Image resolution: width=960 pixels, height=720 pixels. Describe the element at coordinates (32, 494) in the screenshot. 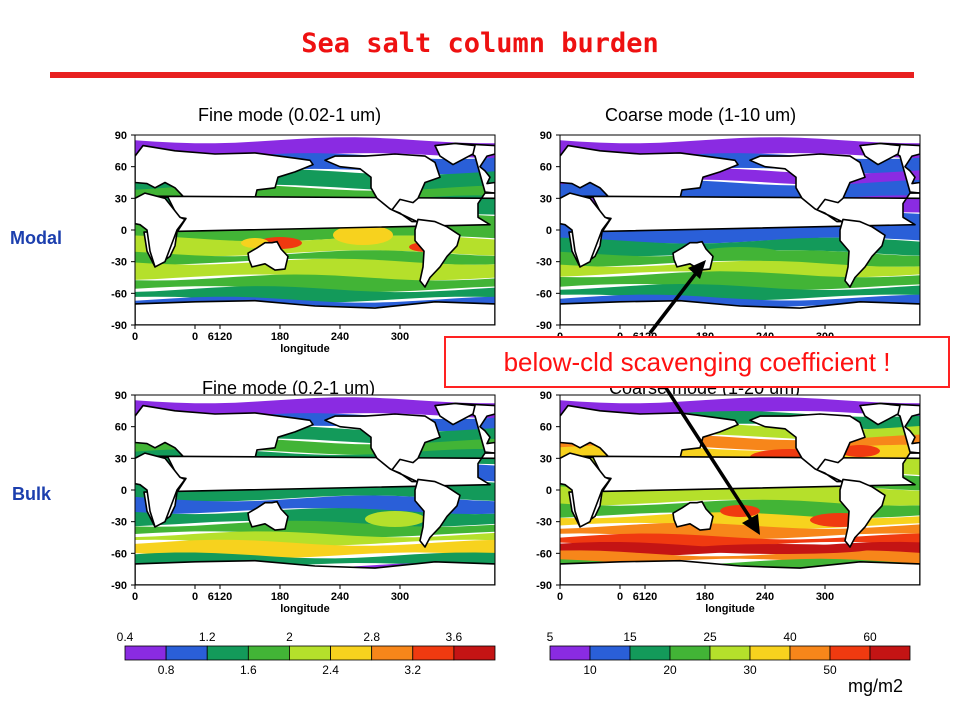

I see `row-label-bulk: Bulk` at that location.